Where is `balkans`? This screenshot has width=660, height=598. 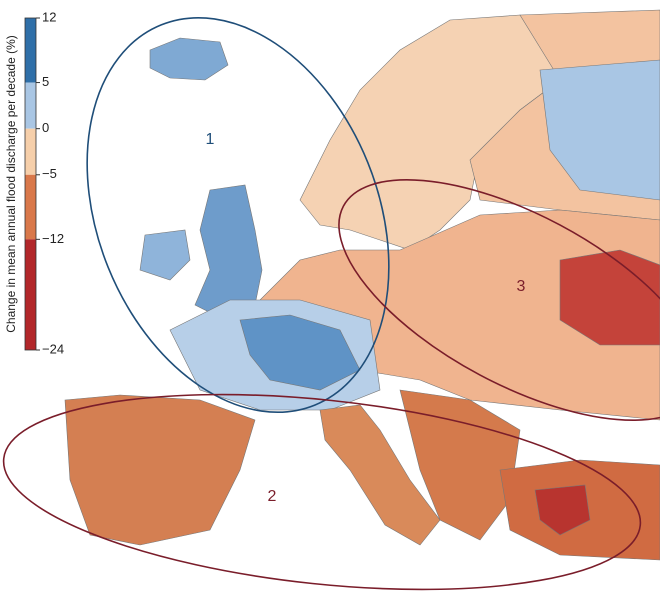
balkans is located at coordinates (460, 465).